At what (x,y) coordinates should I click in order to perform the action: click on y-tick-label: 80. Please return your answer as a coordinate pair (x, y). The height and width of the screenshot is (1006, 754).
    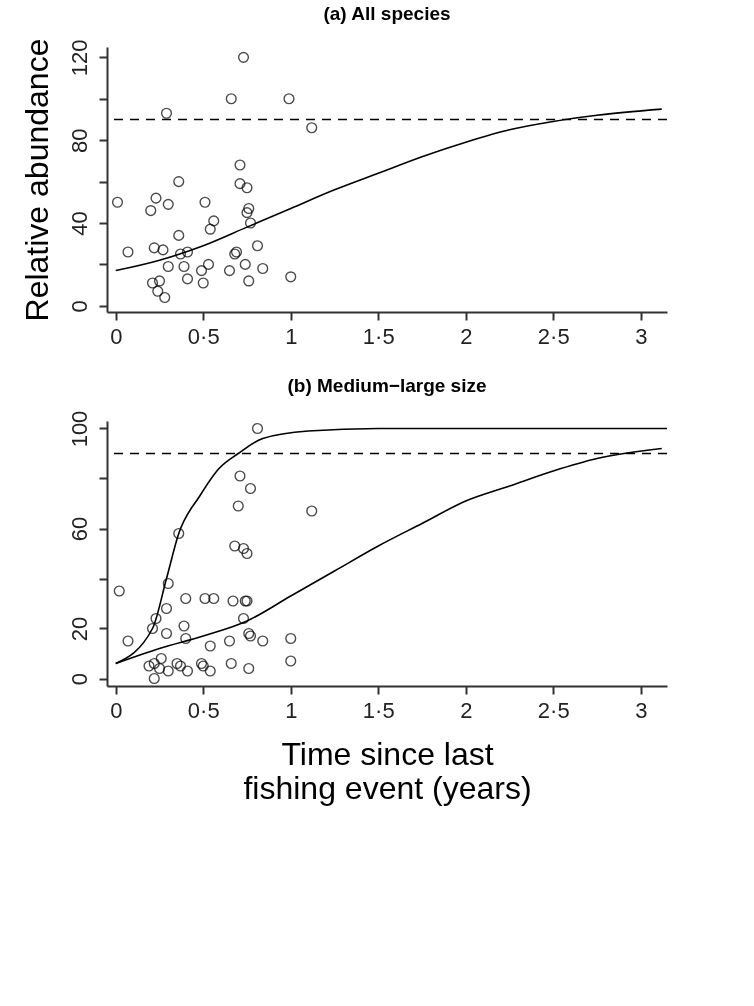
    Looking at the image, I should click on (79, 140).